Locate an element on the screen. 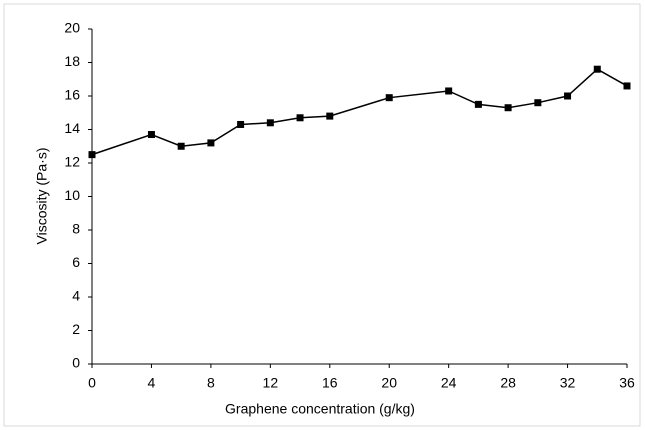 The width and height of the screenshot is (645, 430). x-tick-label: 28 is located at coordinates (508, 383).